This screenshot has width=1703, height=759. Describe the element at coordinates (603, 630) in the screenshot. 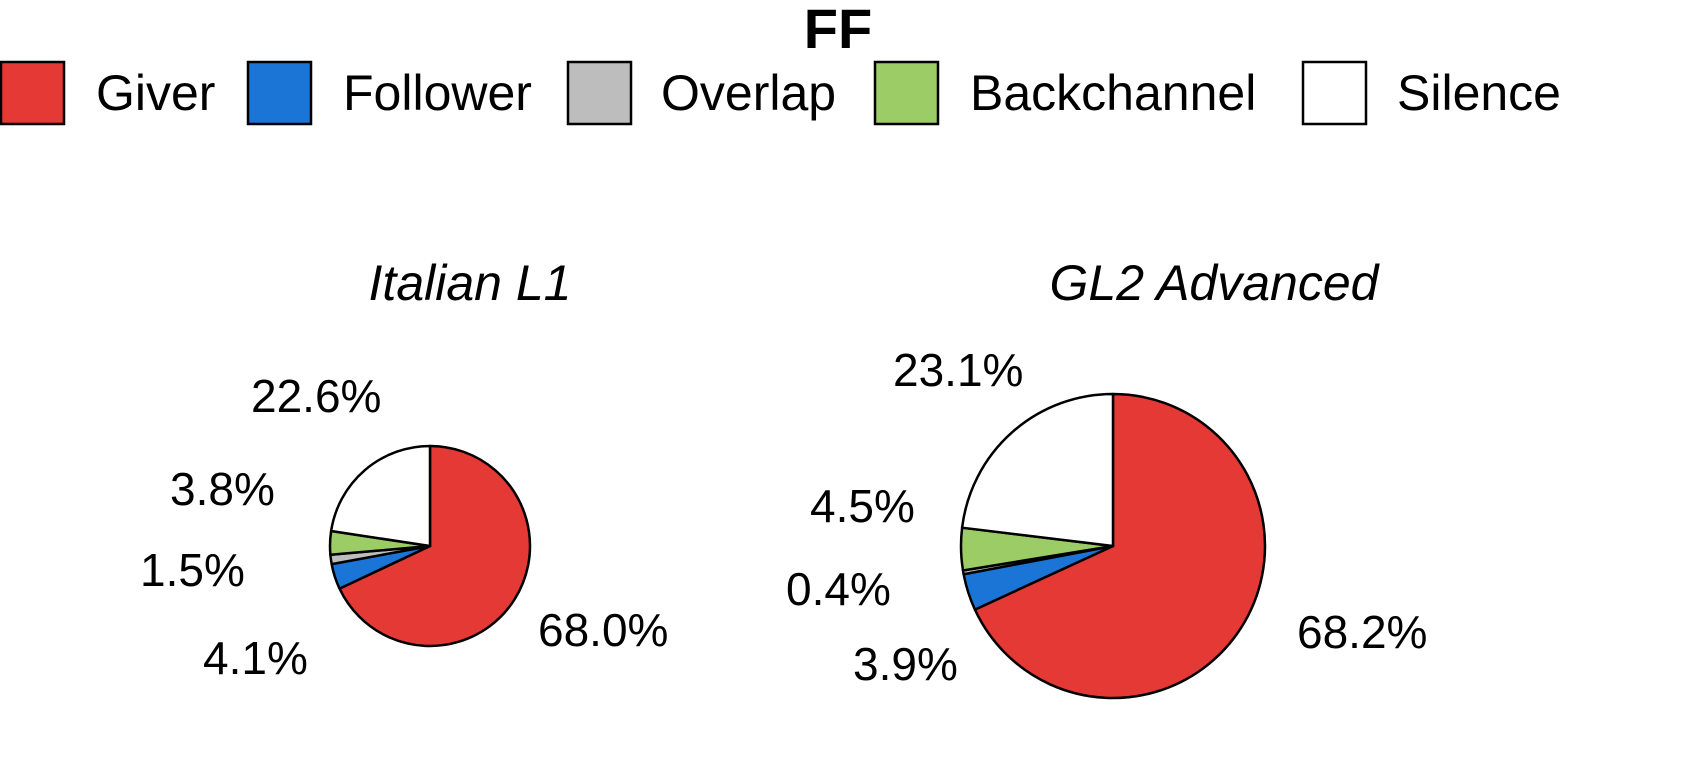

I see `pie-label-giver: 68.0%` at that location.